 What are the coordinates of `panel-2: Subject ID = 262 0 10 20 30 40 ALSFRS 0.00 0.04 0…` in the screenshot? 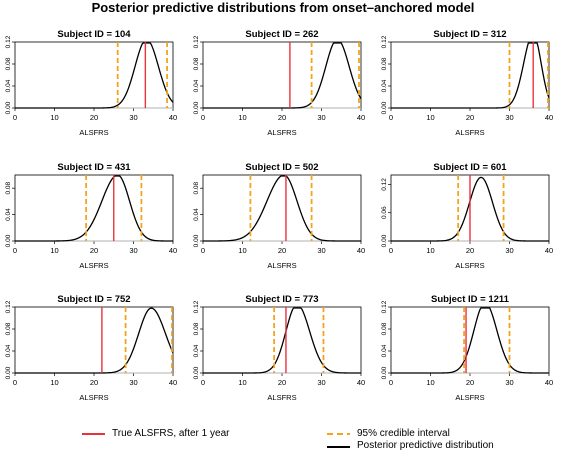 It's located at (279, 83).